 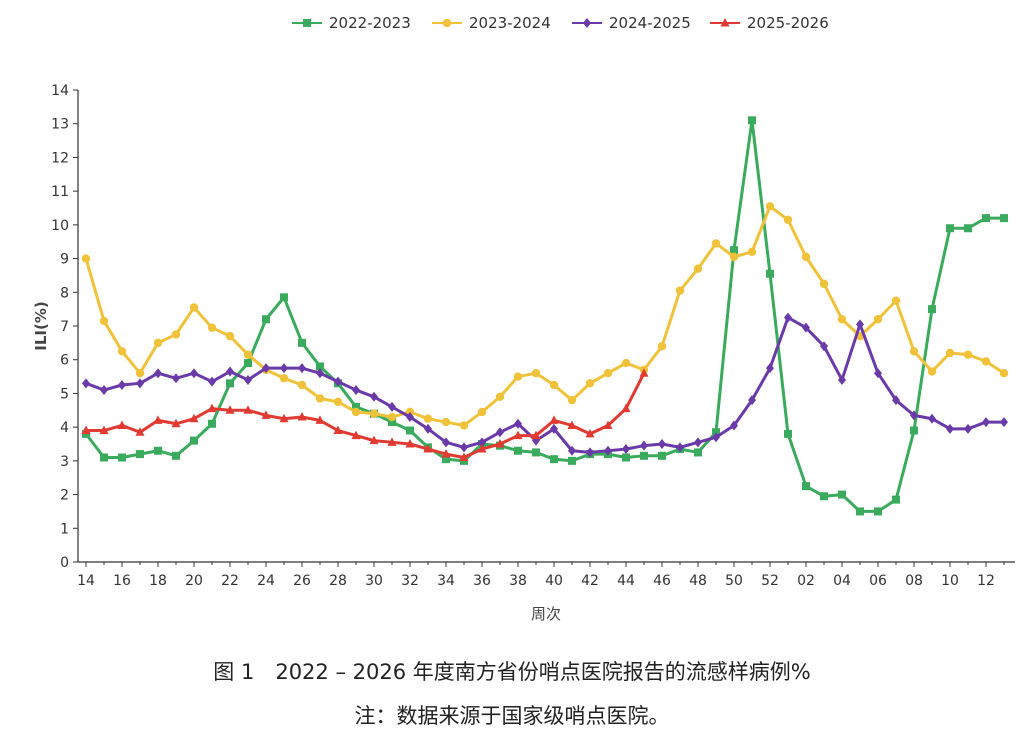 What do you see at coordinates (41, 325) in the screenshot?
I see `y-axis-label: ILI(%)` at bounding box center [41, 325].